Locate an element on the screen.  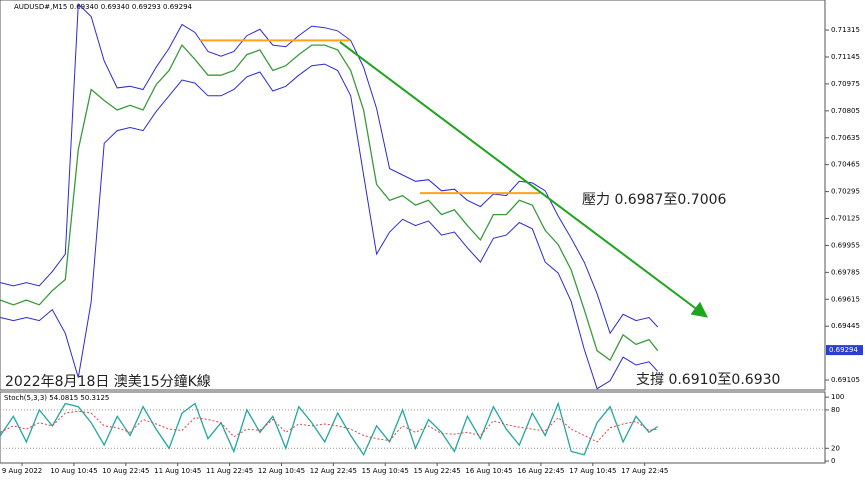
y-tick-label: 0.70295 is located at coordinates (845, 192).